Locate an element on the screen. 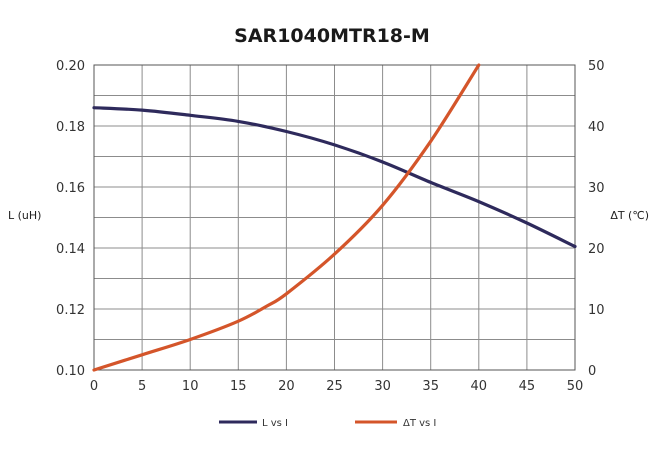  y-tick-label-left: 0.16 is located at coordinates (70, 188).